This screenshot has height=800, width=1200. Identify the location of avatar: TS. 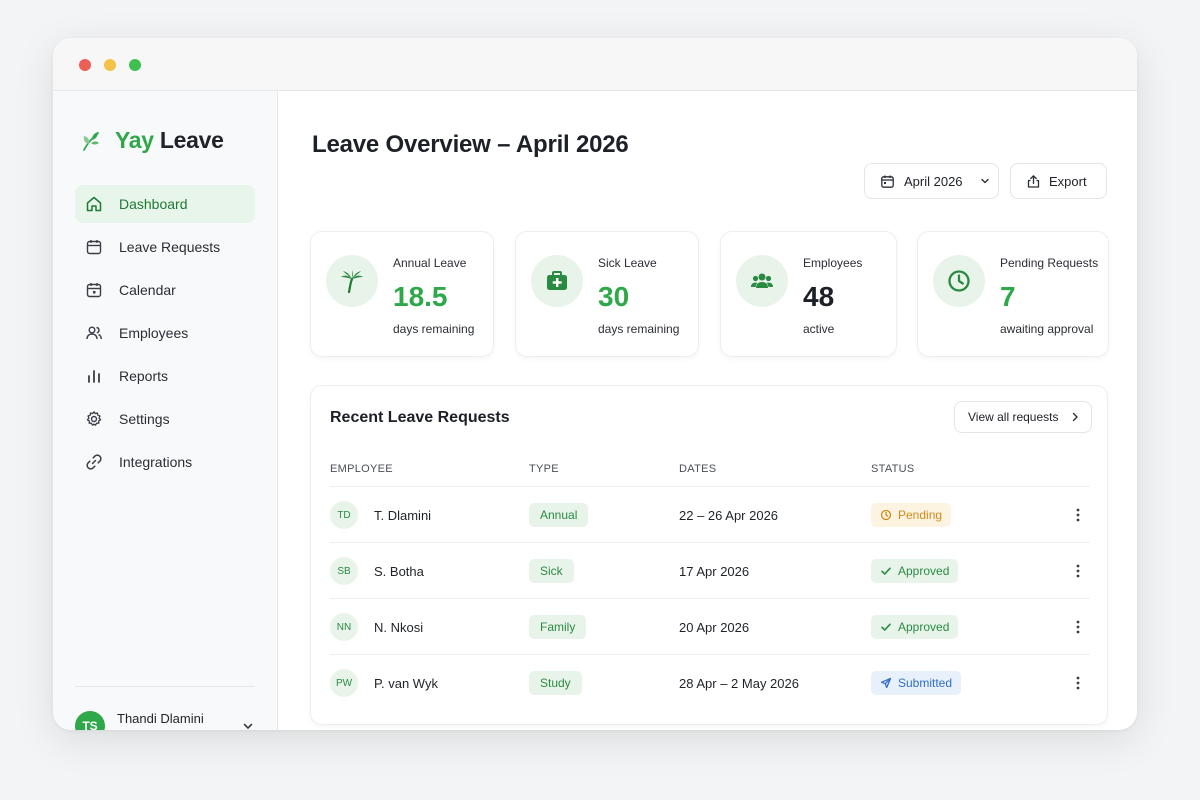
(90, 720).